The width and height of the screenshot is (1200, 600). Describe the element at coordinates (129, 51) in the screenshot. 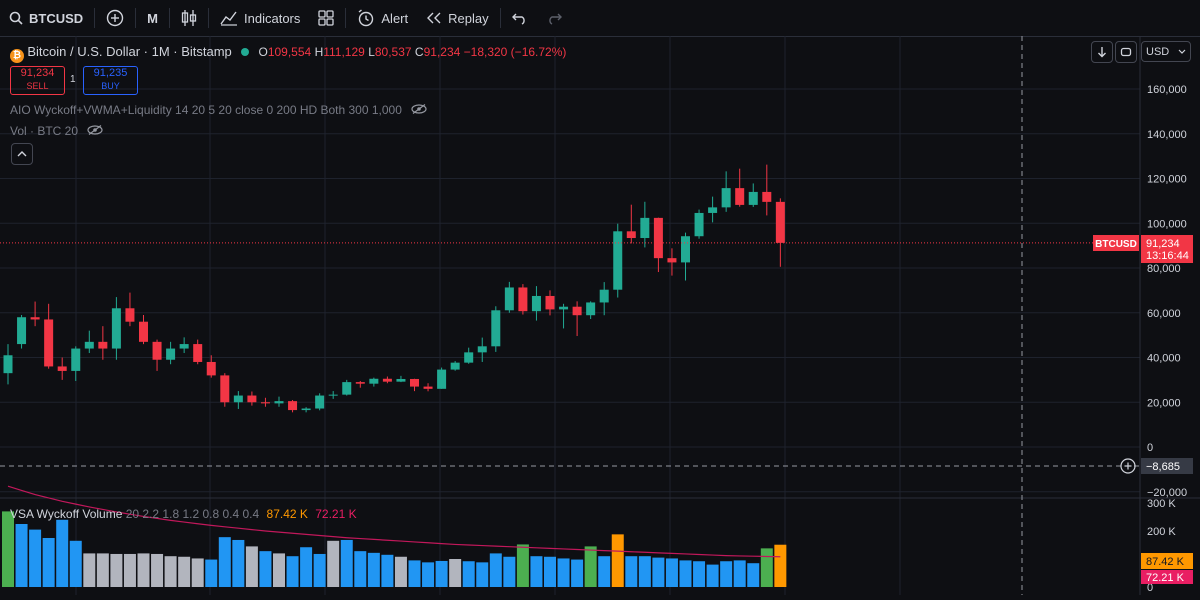

I see `symbol-title: Bitcoin / U.S. Dollar · 1M · Bitstamp` at that location.